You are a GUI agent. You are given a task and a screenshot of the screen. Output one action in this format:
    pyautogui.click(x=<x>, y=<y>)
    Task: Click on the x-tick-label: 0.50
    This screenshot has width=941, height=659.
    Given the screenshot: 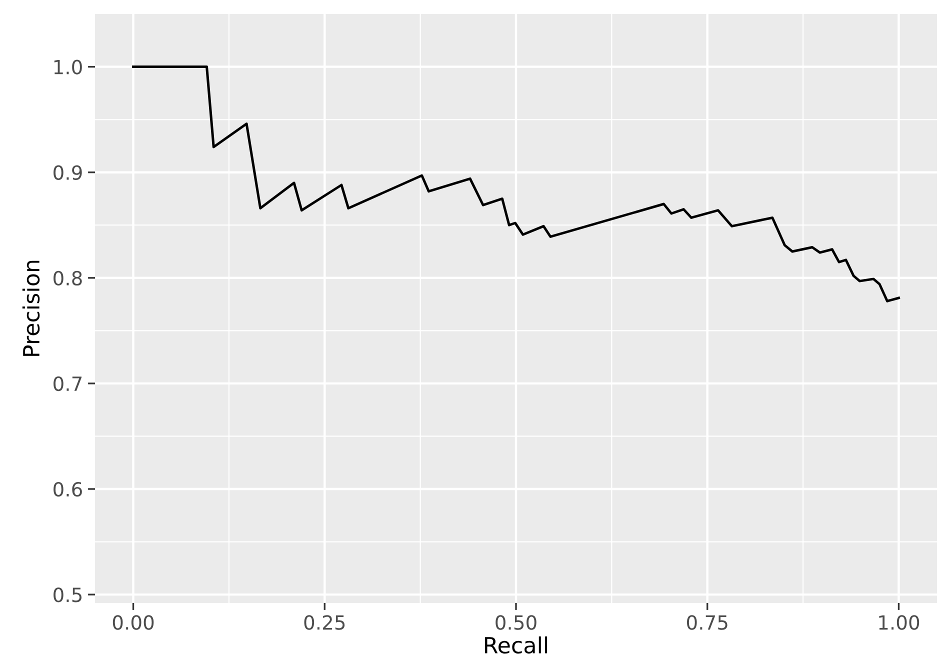 What is the action you would take?
    pyautogui.click(x=516, y=622)
    